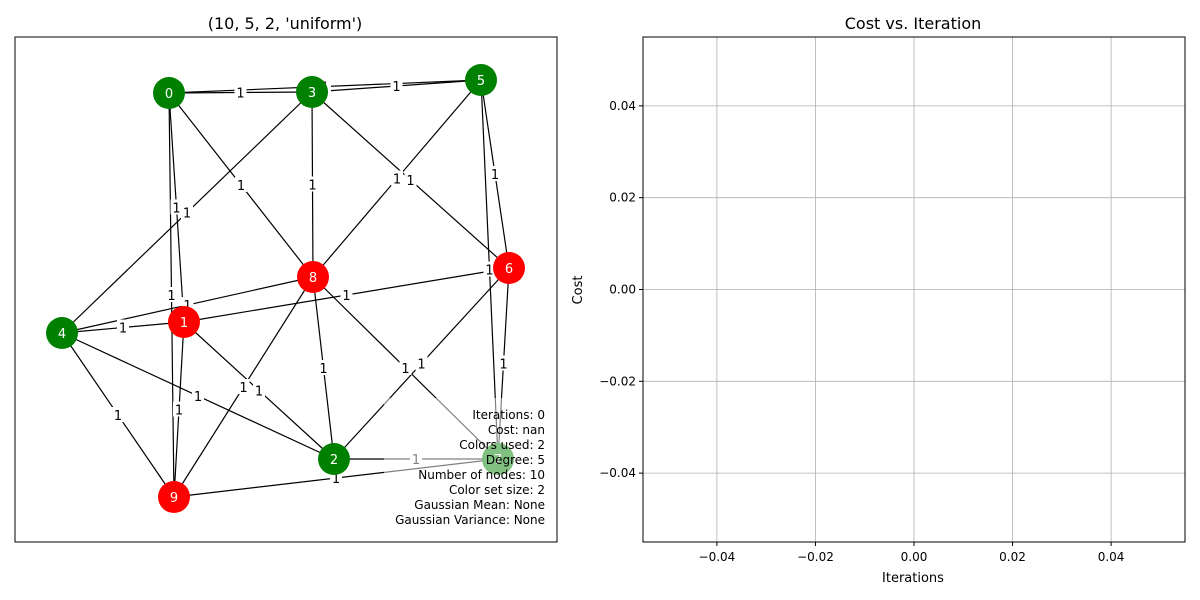 The image size is (1200, 600). What do you see at coordinates (913, 23) in the screenshot?
I see `chart-title: Cost vs. Iteration` at bounding box center [913, 23].